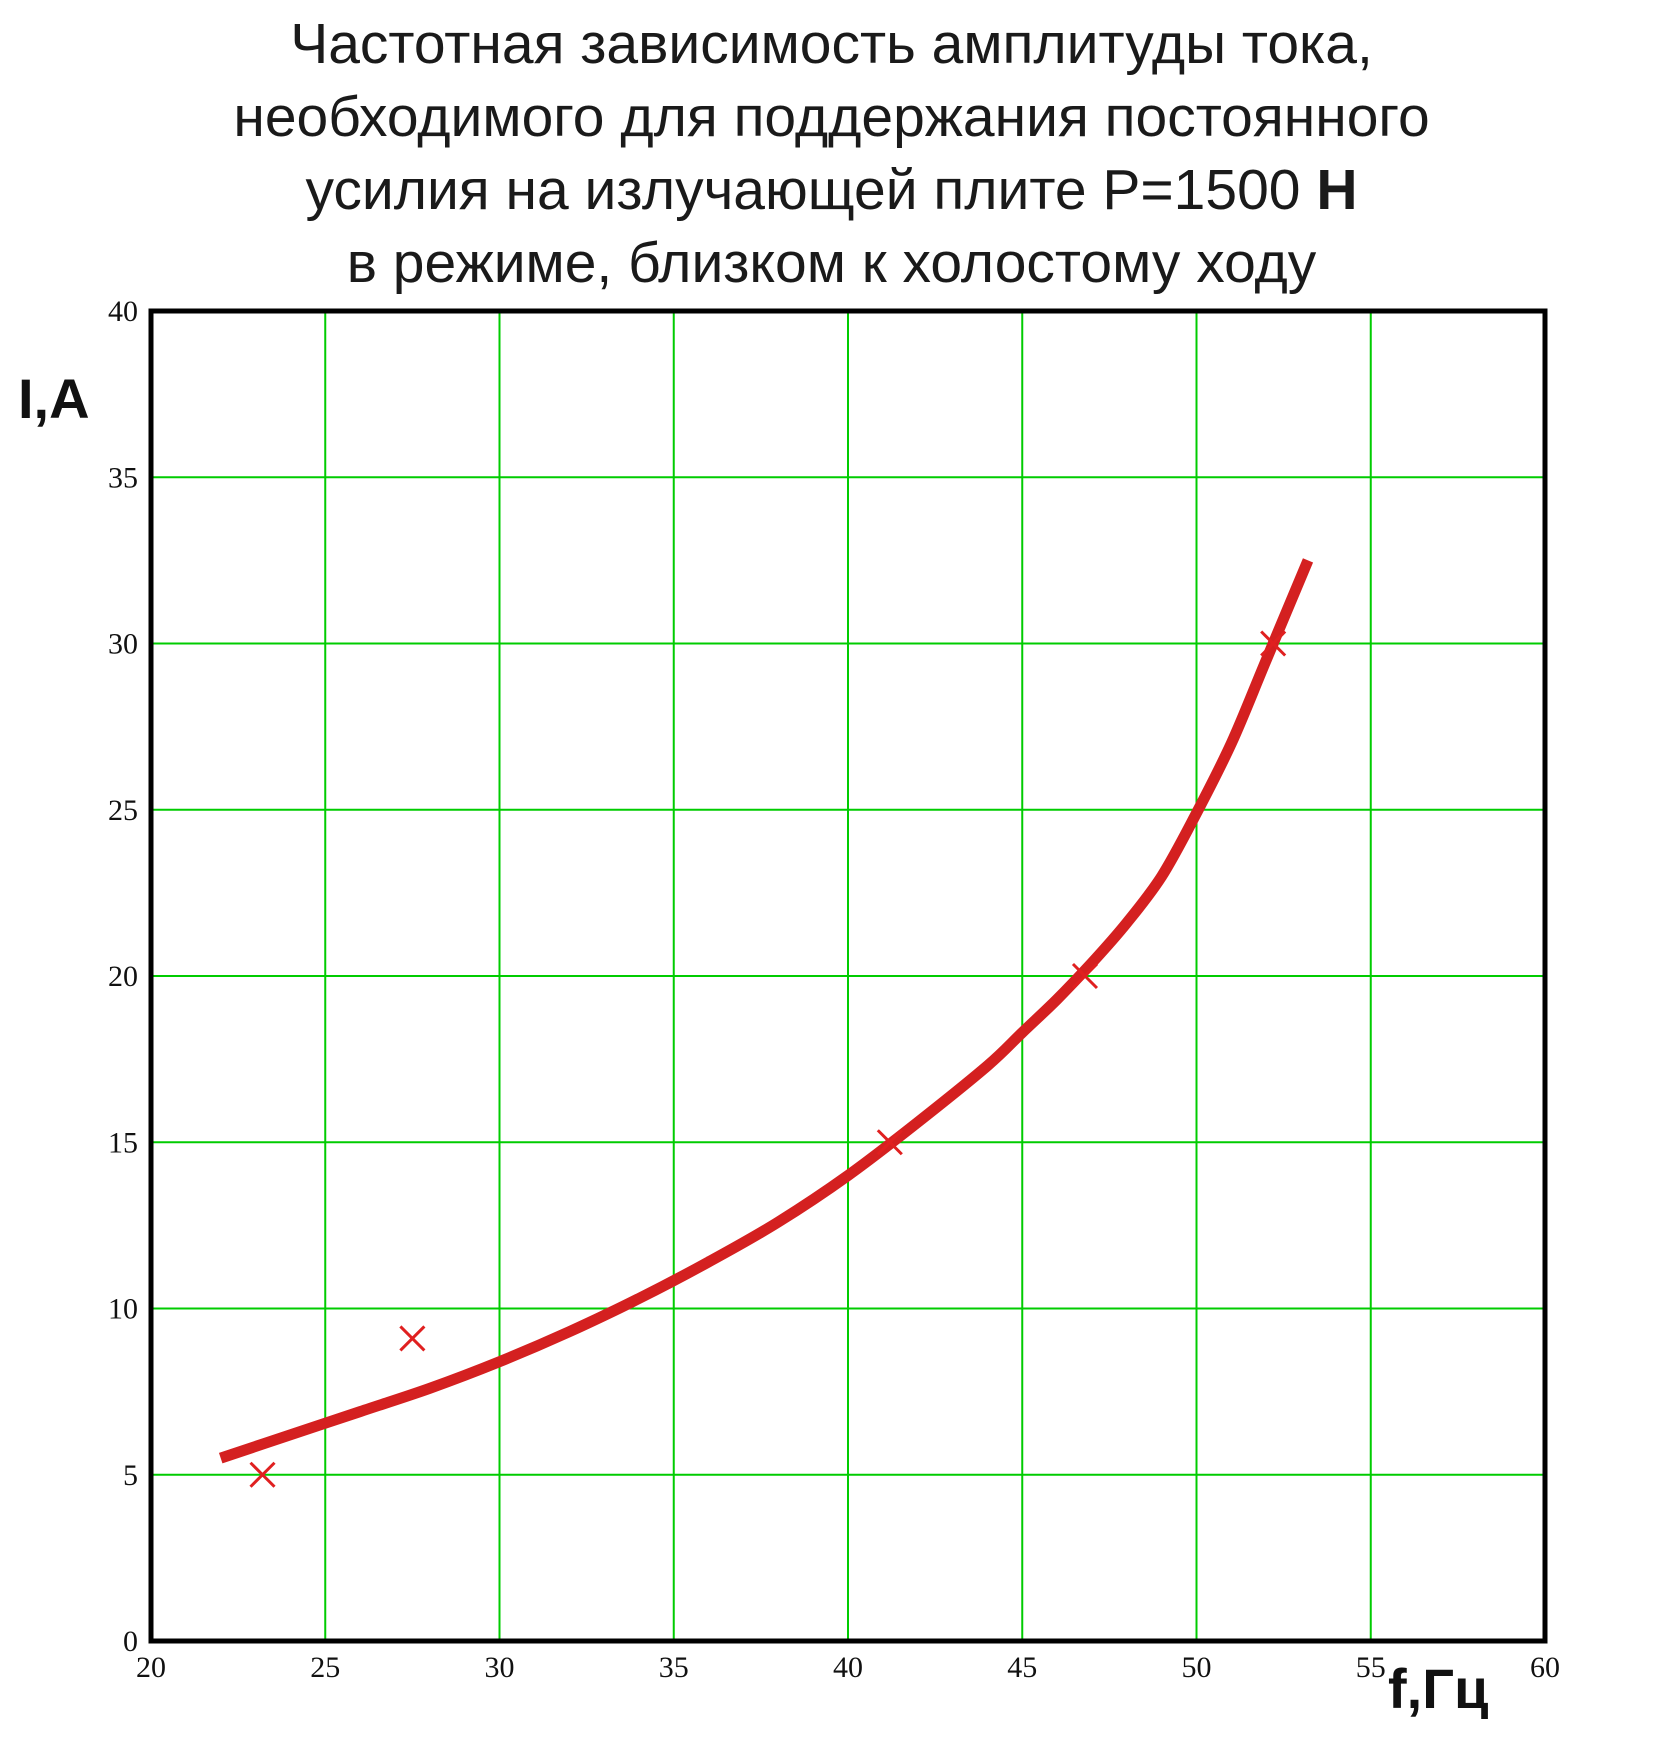  Describe the element at coordinates (151, 1667) in the screenshot. I see `x-tick-label: 20` at that location.